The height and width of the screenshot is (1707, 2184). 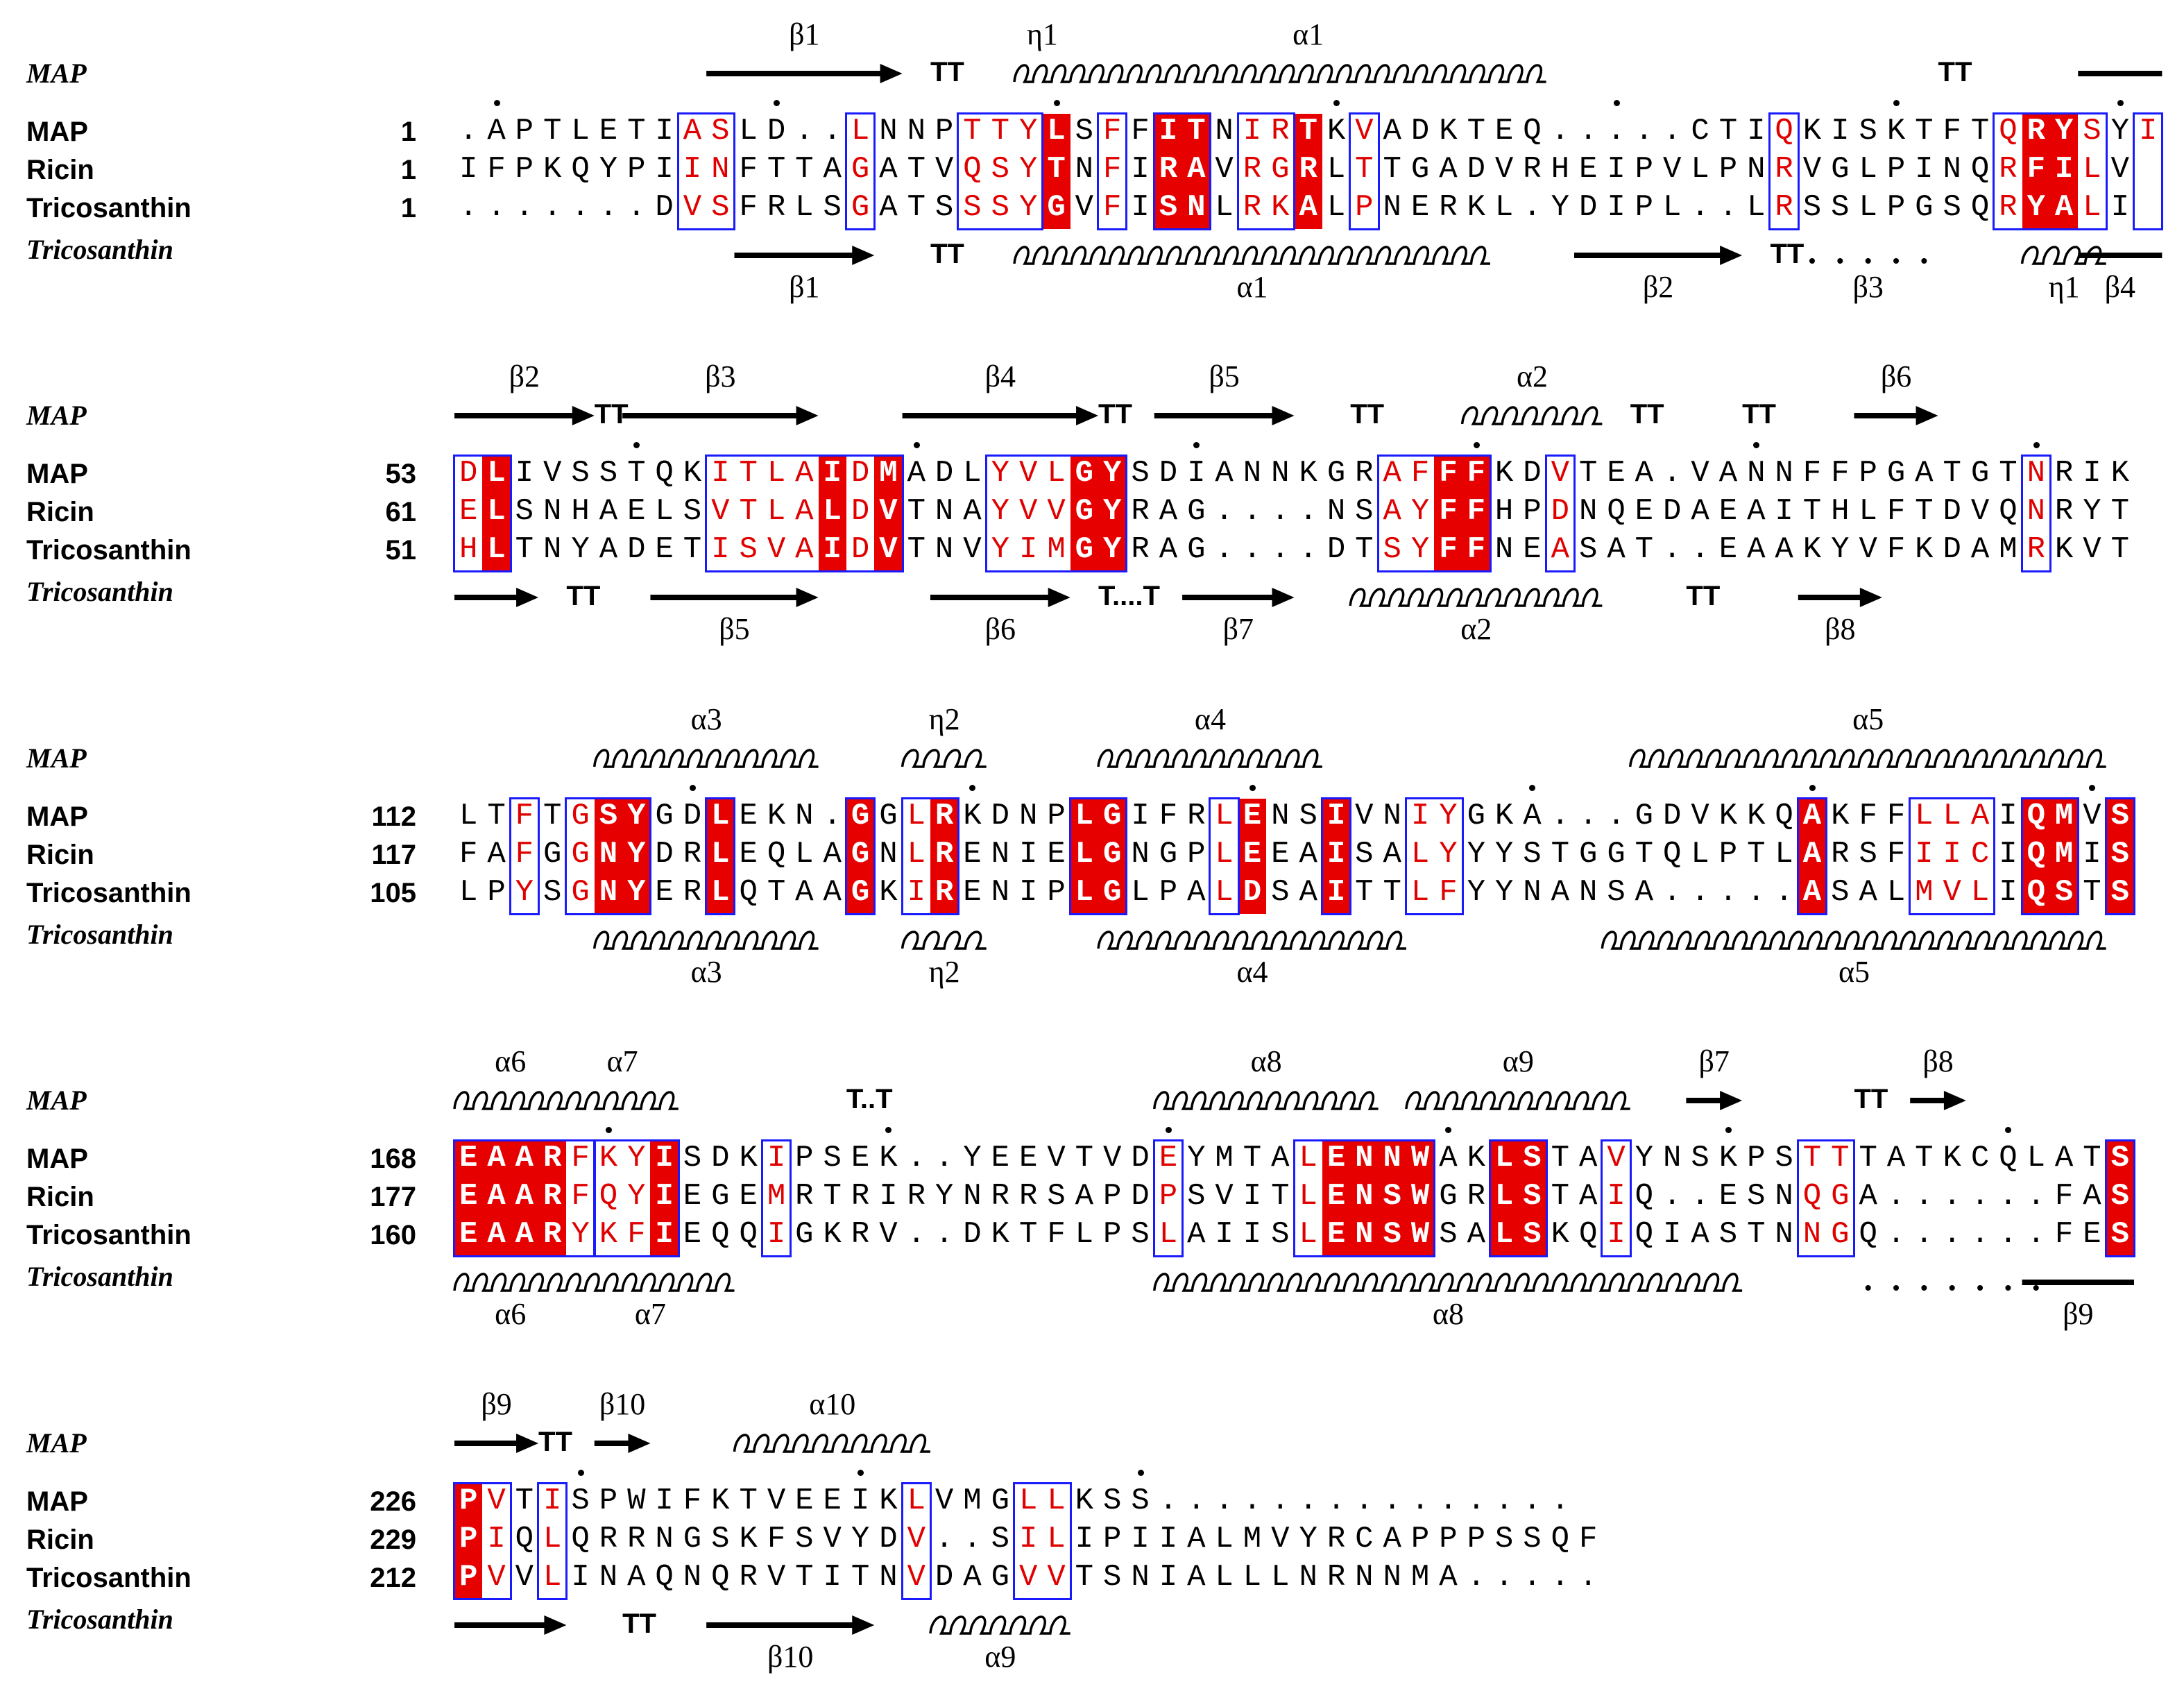 I want to click on residue: W, so click(x=1420, y=1158).